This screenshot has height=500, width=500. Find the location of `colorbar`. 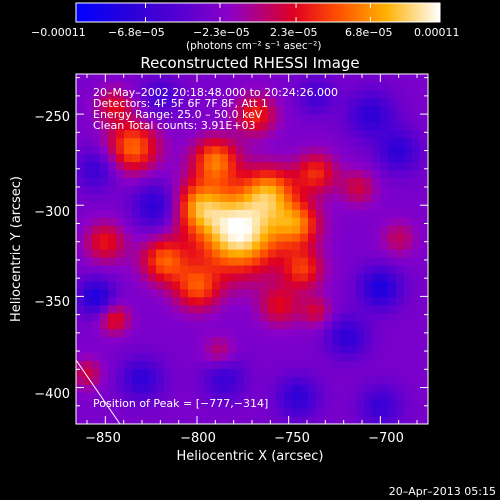

colorbar is located at coordinates (258, 12).